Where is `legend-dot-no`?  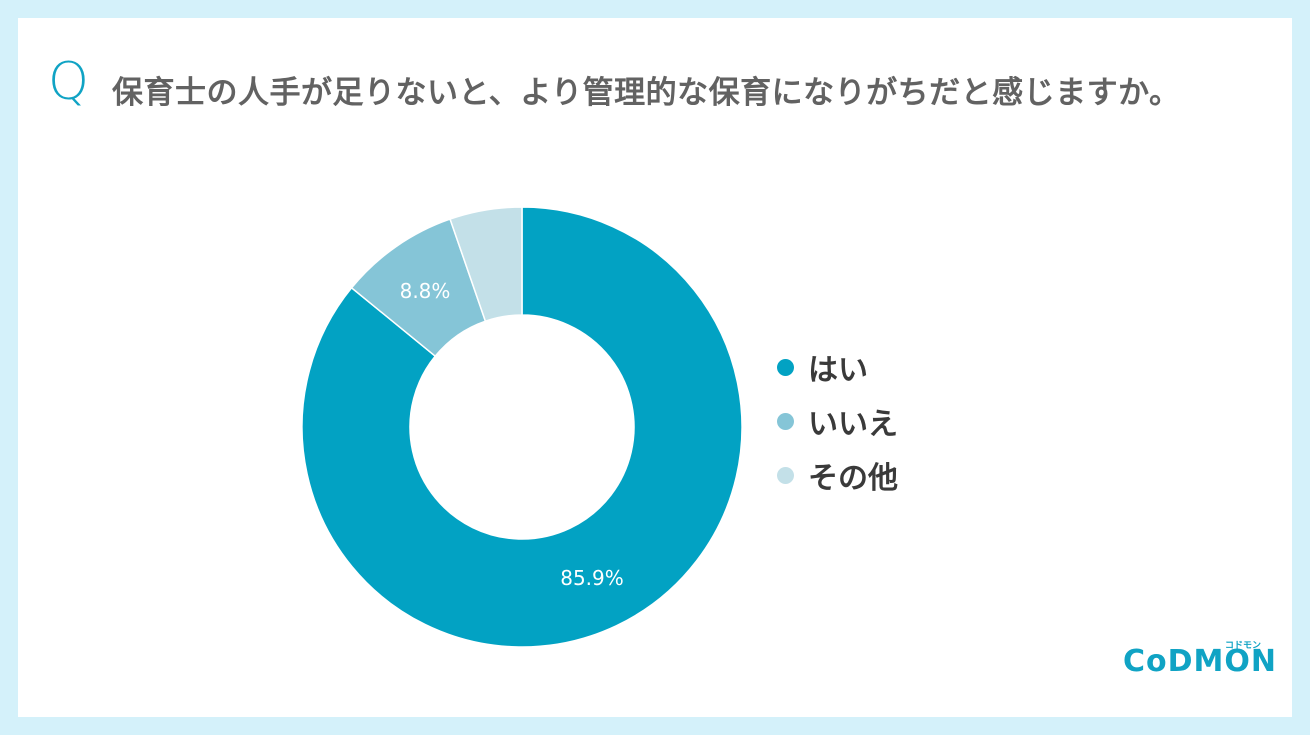
legend-dot-no is located at coordinates (785, 421).